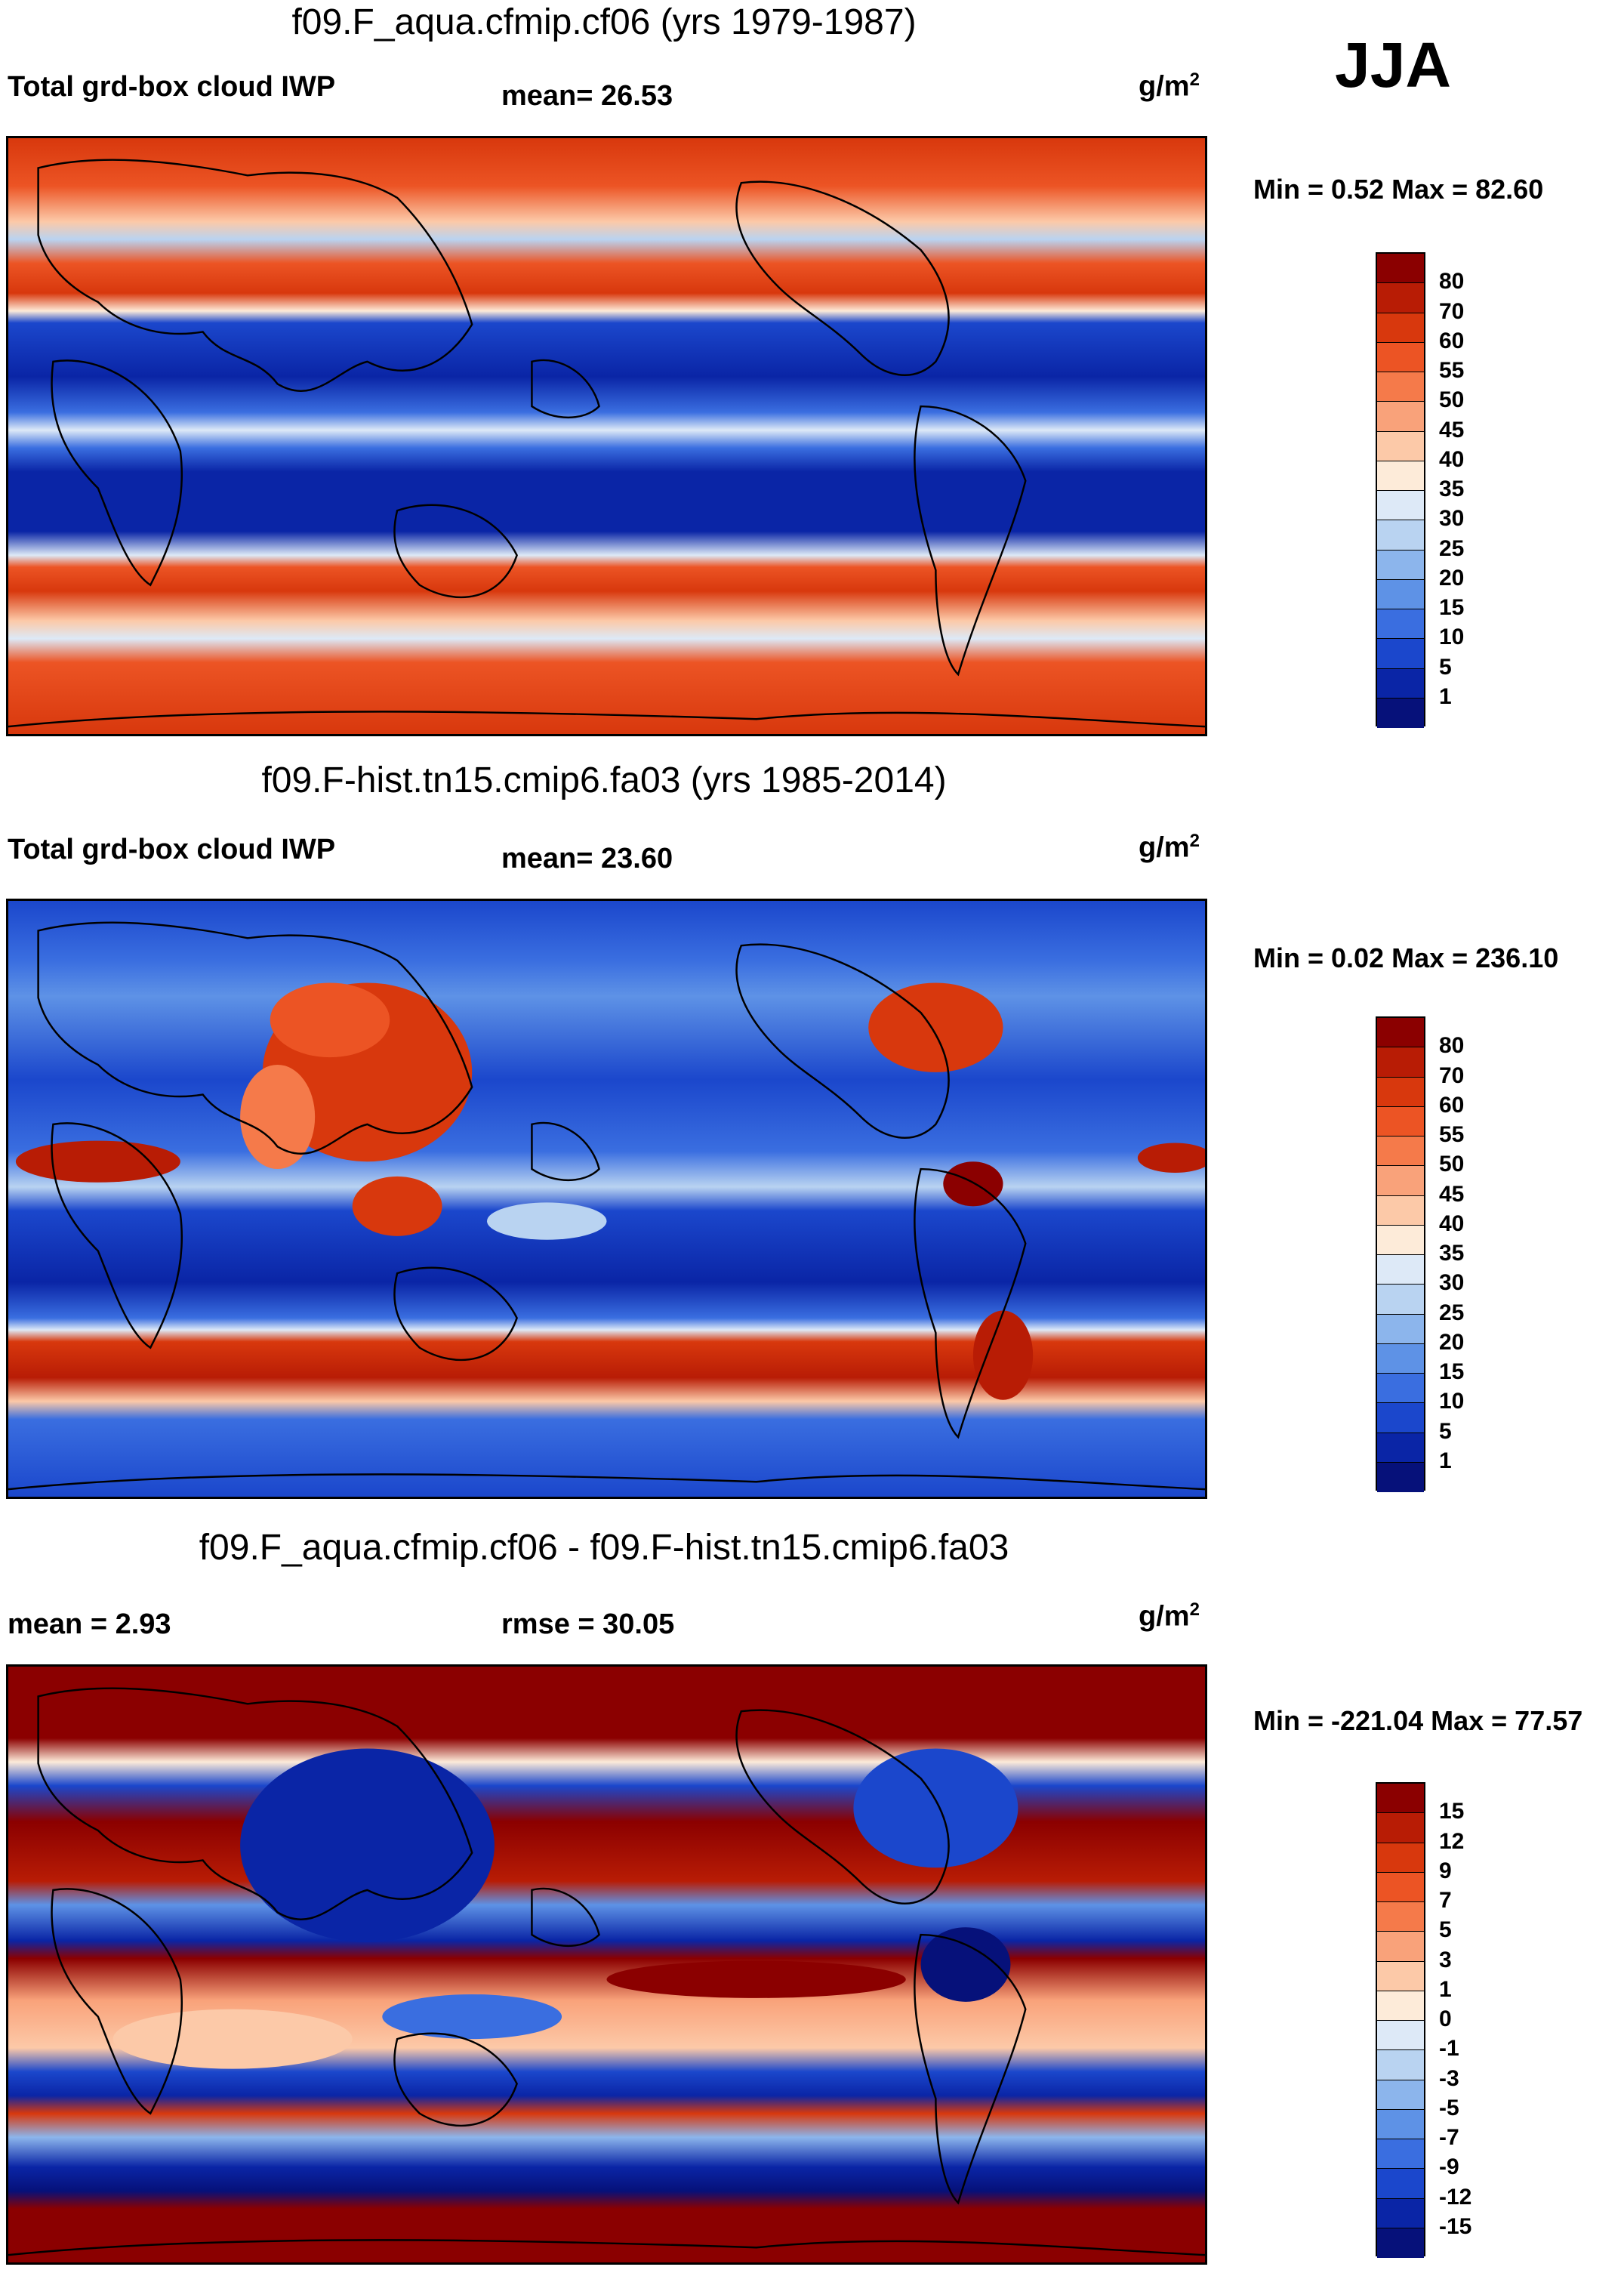  I want to click on panel2-minmax: Min = 0.02 Max = 236.10, so click(1406, 957).